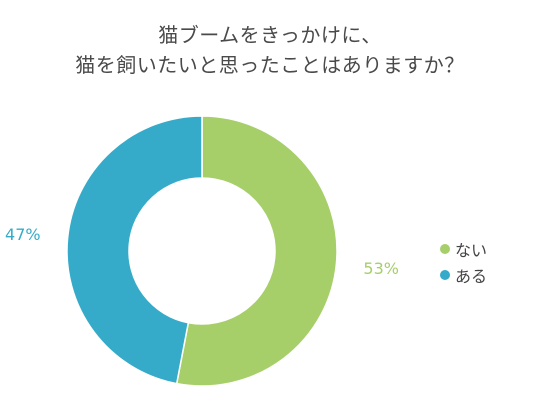 This screenshot has width=540, height=401. I want to click on chart-legend: ない ある, so click(463, 262).